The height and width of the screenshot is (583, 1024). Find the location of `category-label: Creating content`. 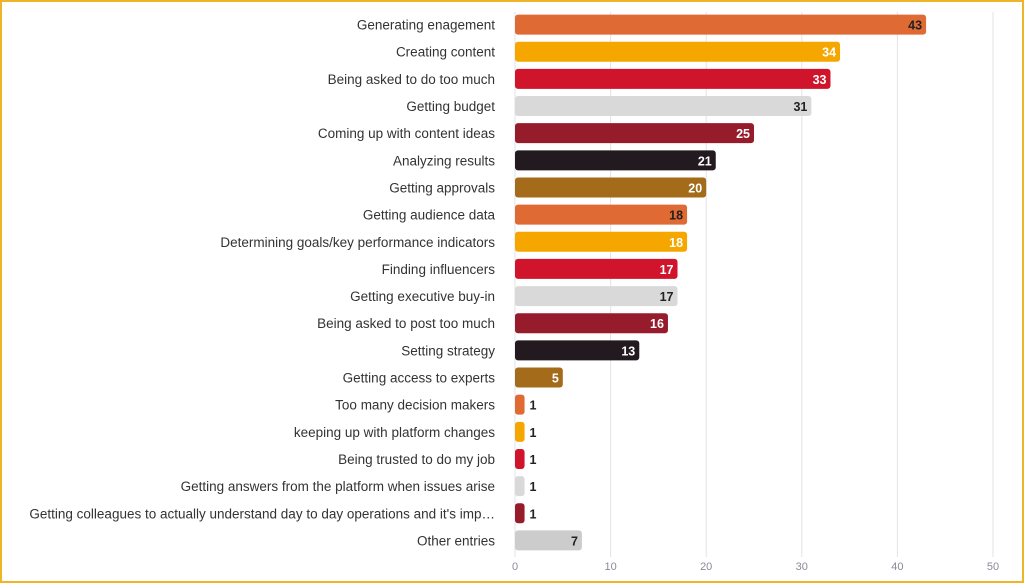

category-label: Creating content is located at coordinates (445, 52).